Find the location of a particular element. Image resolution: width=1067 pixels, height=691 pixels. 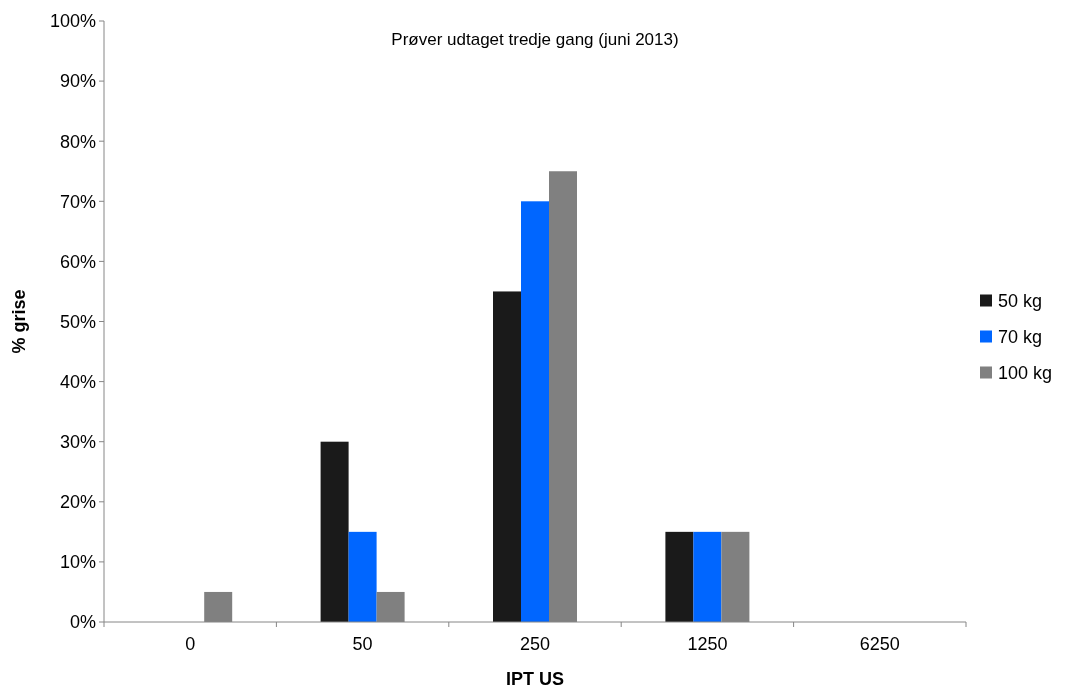

text: Prøver udtaget tredje gang (juni 2013) is located at coordinates (535, 39).